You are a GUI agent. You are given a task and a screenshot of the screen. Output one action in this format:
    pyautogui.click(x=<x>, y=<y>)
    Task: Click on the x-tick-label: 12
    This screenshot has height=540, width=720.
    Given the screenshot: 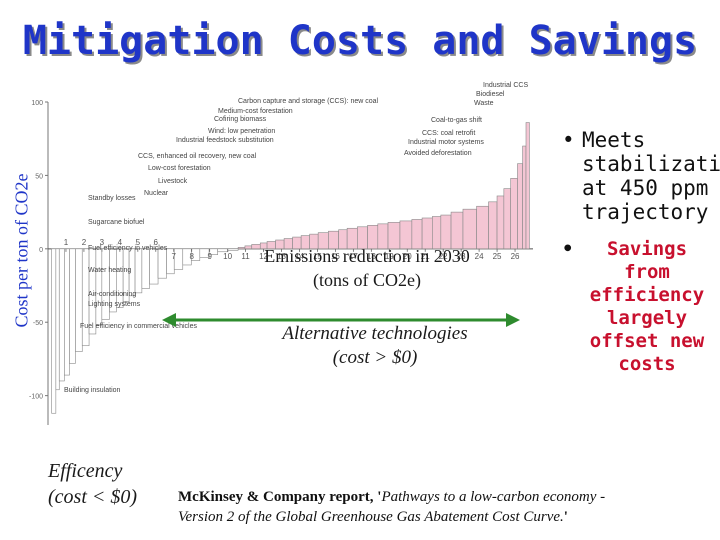 What is the action you would take?
    pyautogui.click(x=263, y=256)
    